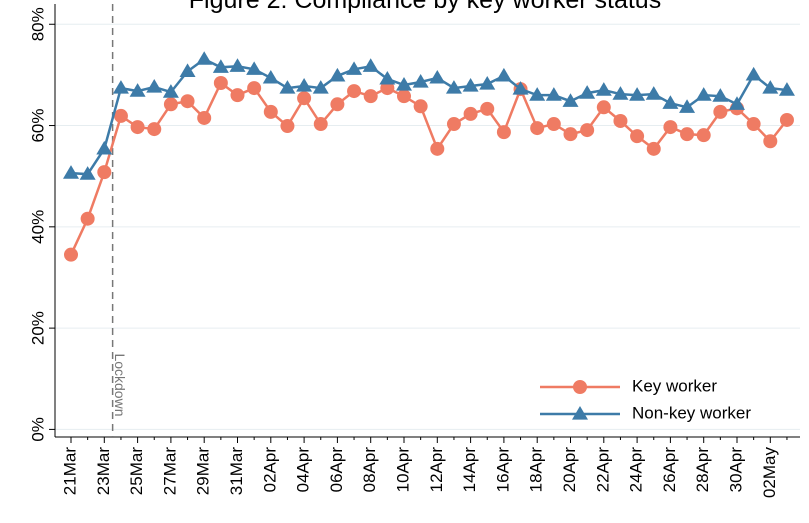 This screenshot has width=809, height=523. What do you see at coordinates (369, 470) in the screenshot?
I see `x-tick-label: 08Apr` at bounding box center [369, 470].